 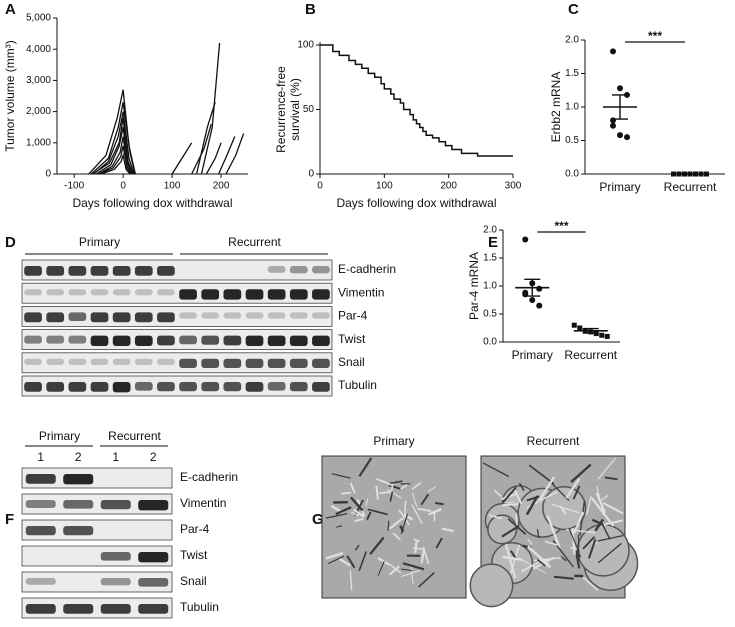 What do you see at coordinates (619, 187) in the screenshot?
I see `category-label: Primary` at bounding box center [619, 187].